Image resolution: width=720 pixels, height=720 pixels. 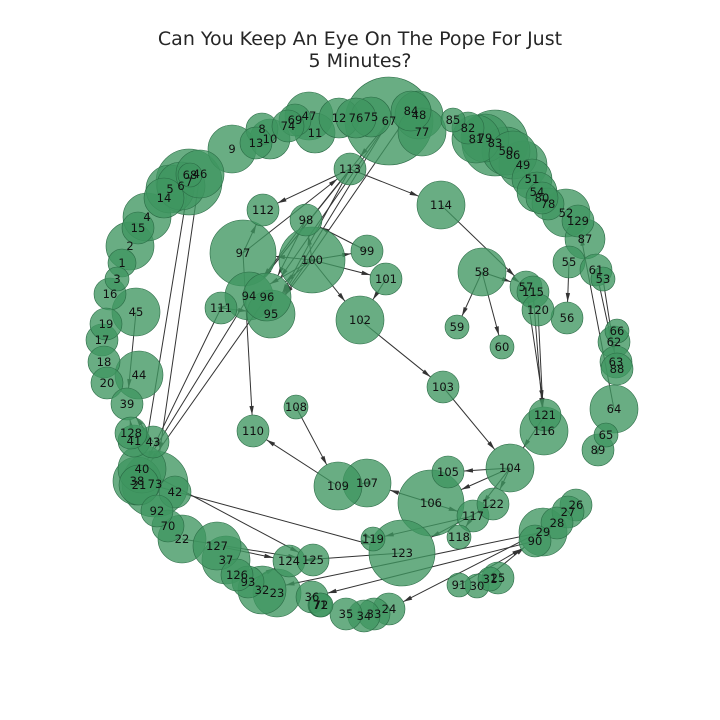 I want to click on node-label-51: 51, so click(x=532, y=179).